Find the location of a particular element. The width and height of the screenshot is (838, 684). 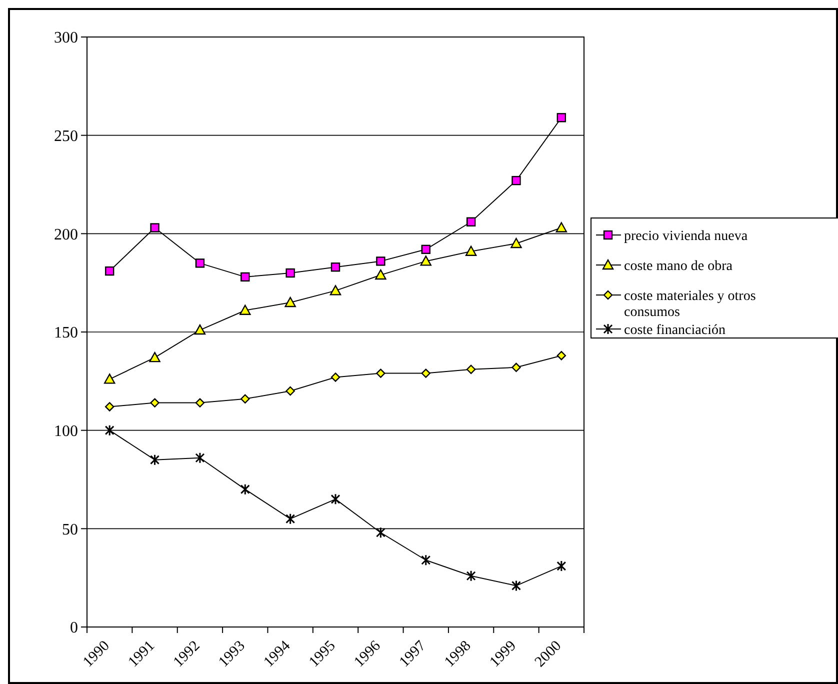

x-tick-label: 1999 is located at coordinates (503, 654).